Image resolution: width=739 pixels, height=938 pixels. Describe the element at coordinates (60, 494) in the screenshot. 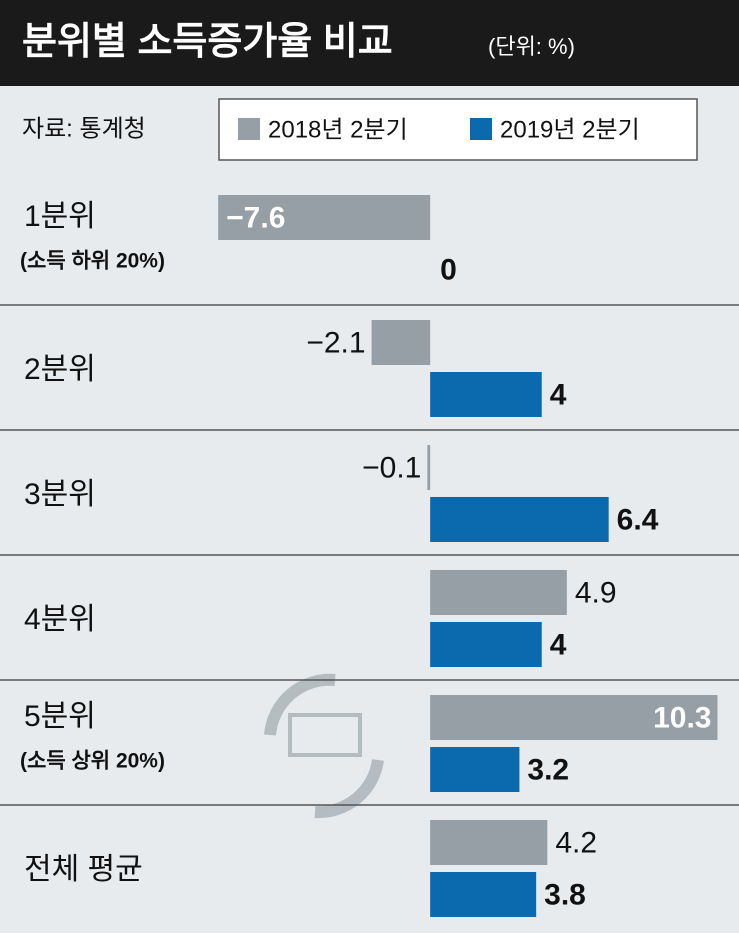

I see `category-label: 3분위` at that location.